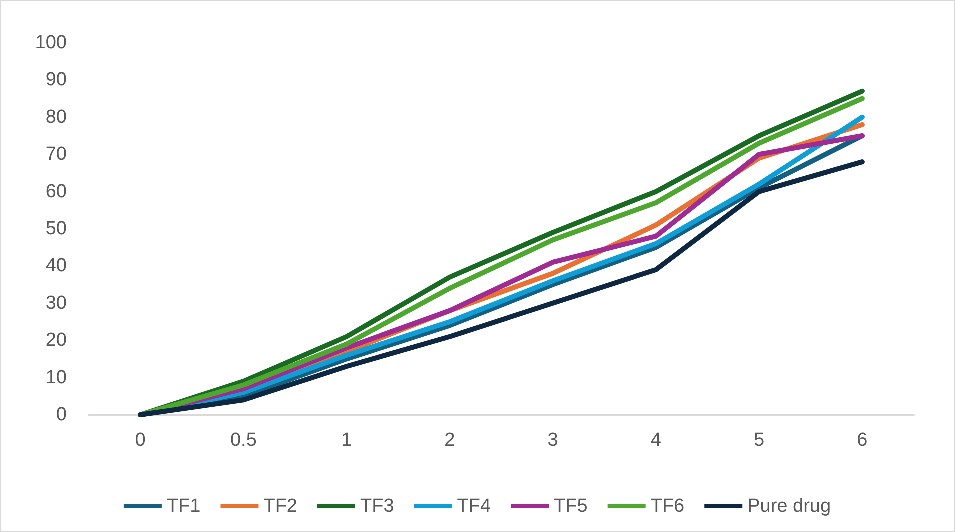  Describe the element at coordinates (667, 506) in the screenshot. I see `legend-label: TF6` at that location.